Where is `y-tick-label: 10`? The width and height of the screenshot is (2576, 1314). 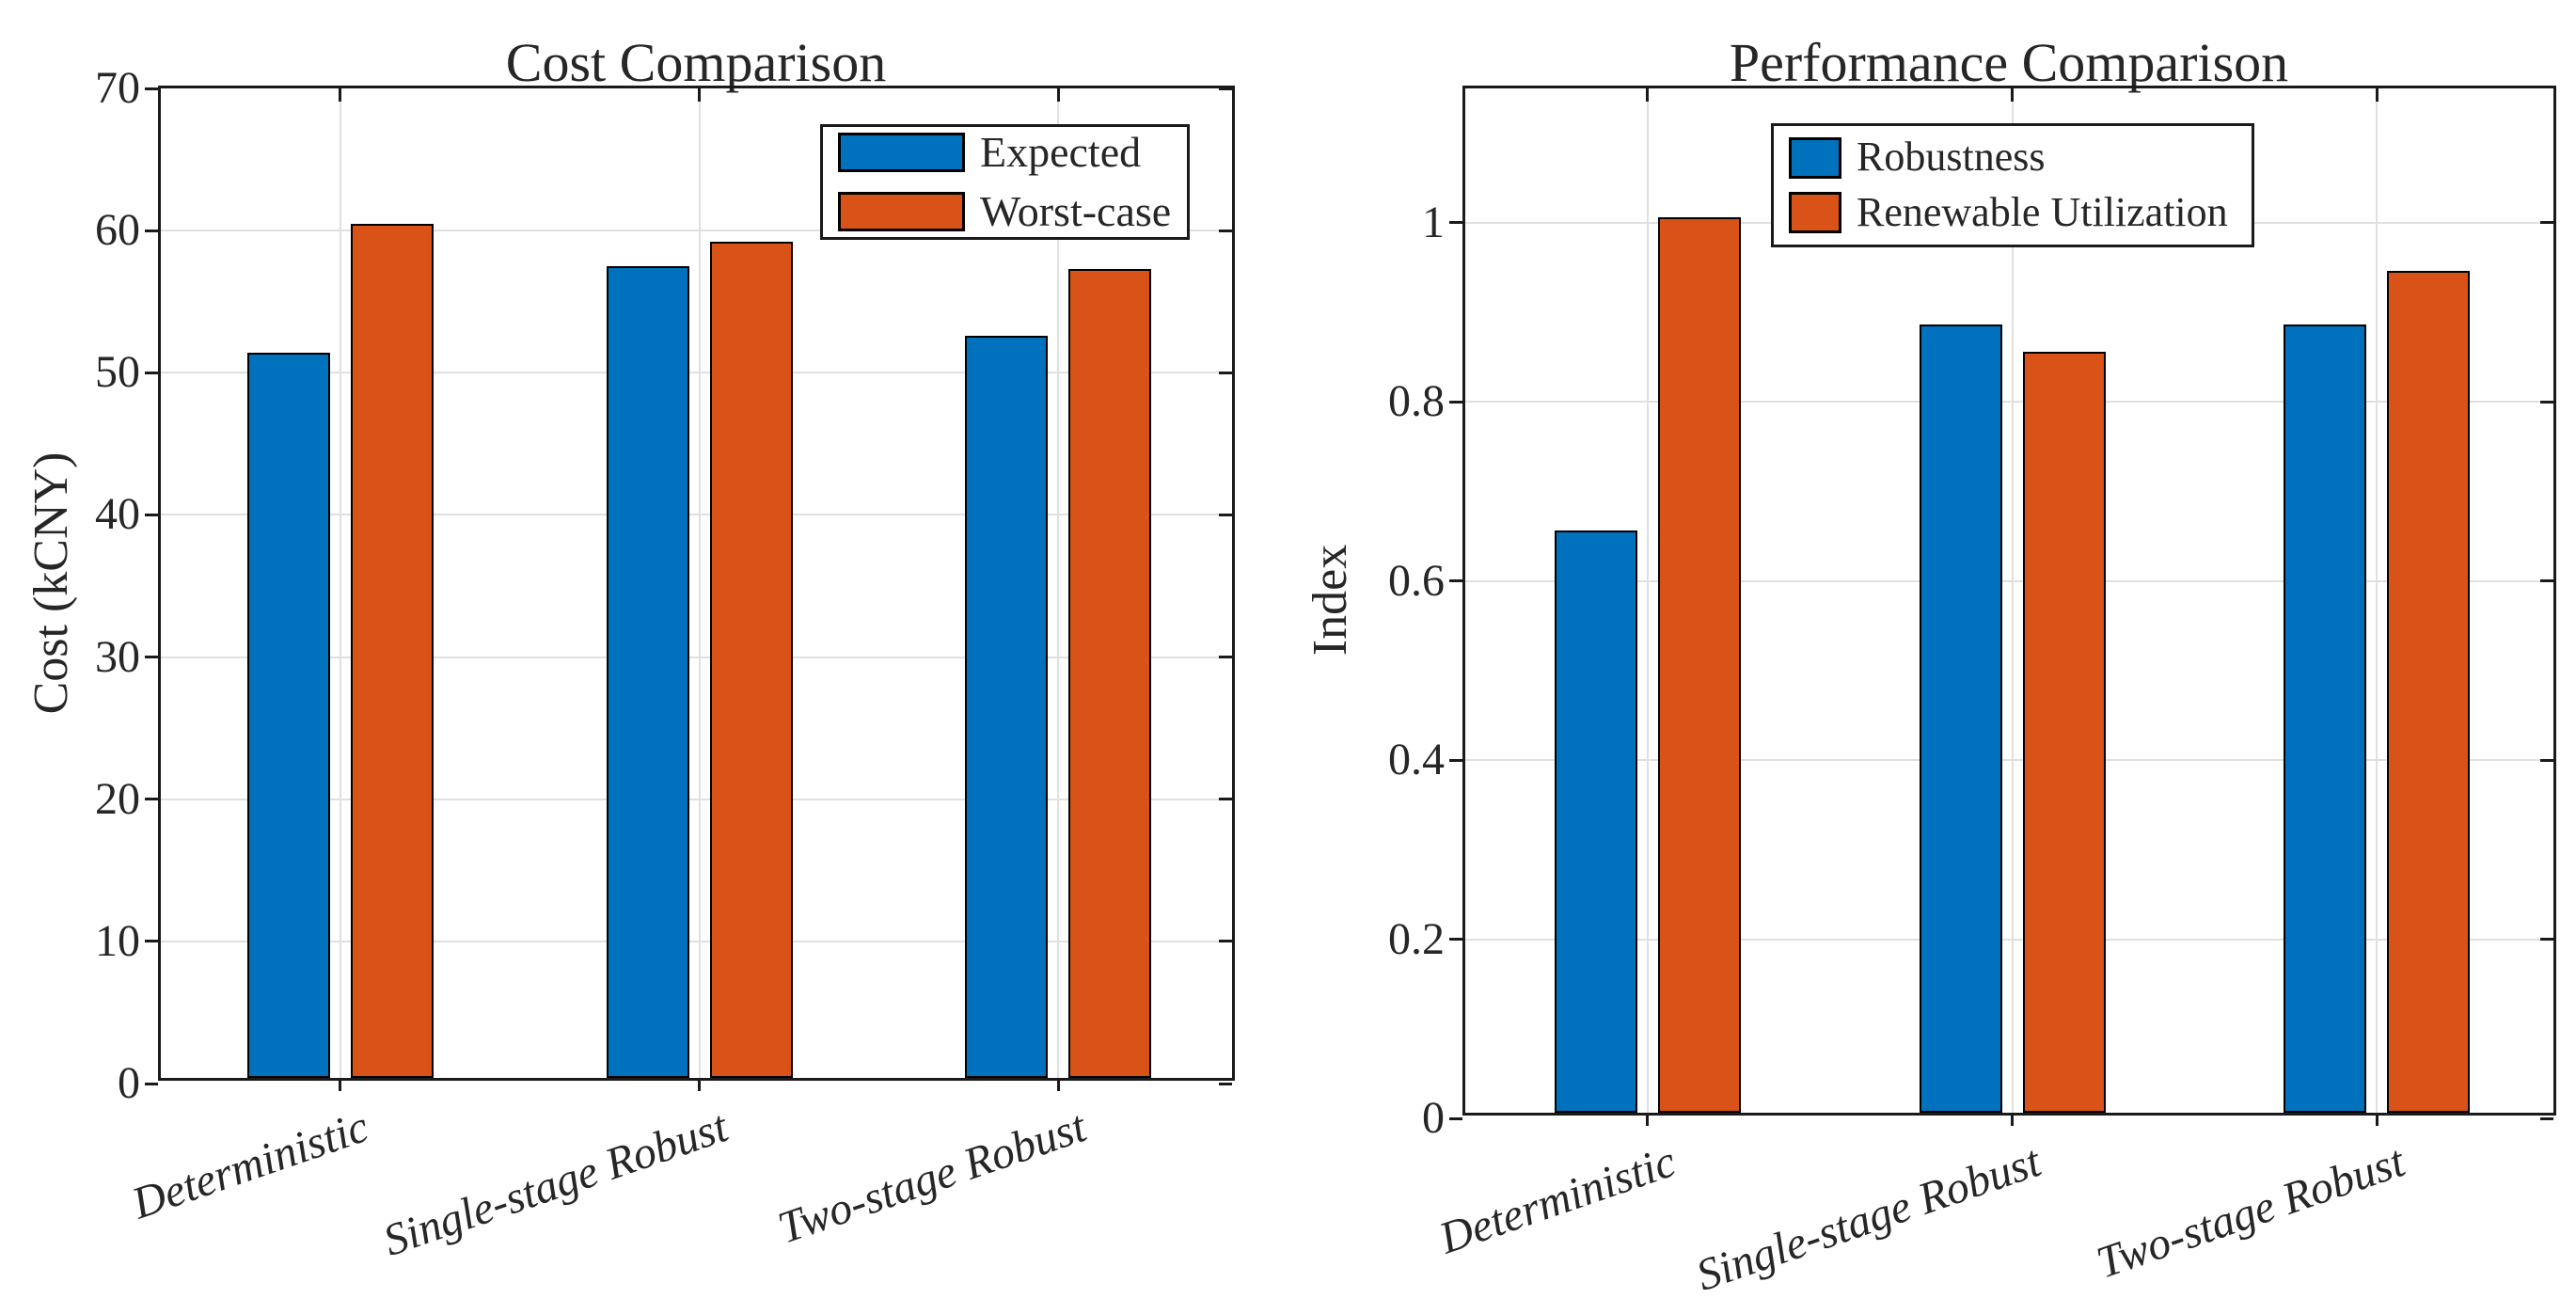
y-tick-label: 10 is located at coordinates (117, 941).